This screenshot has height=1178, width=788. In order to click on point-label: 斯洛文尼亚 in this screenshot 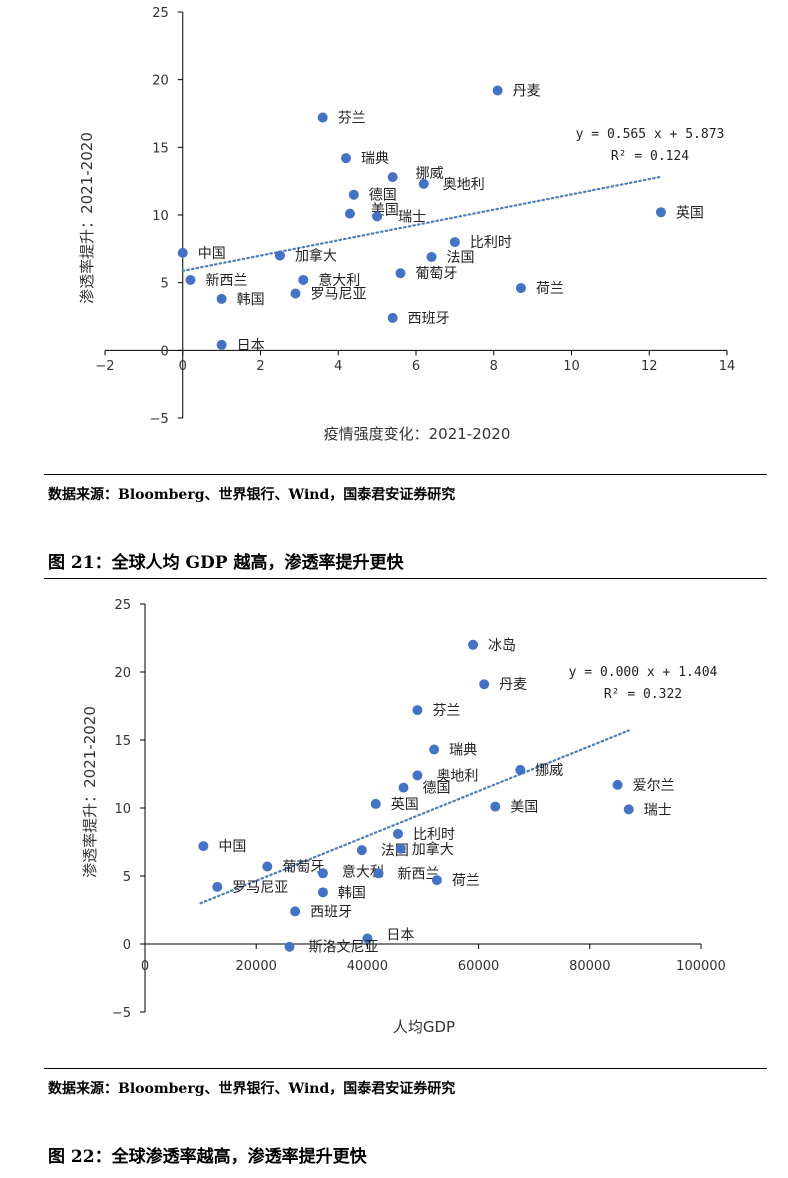, I will do `click(344, 948)`.